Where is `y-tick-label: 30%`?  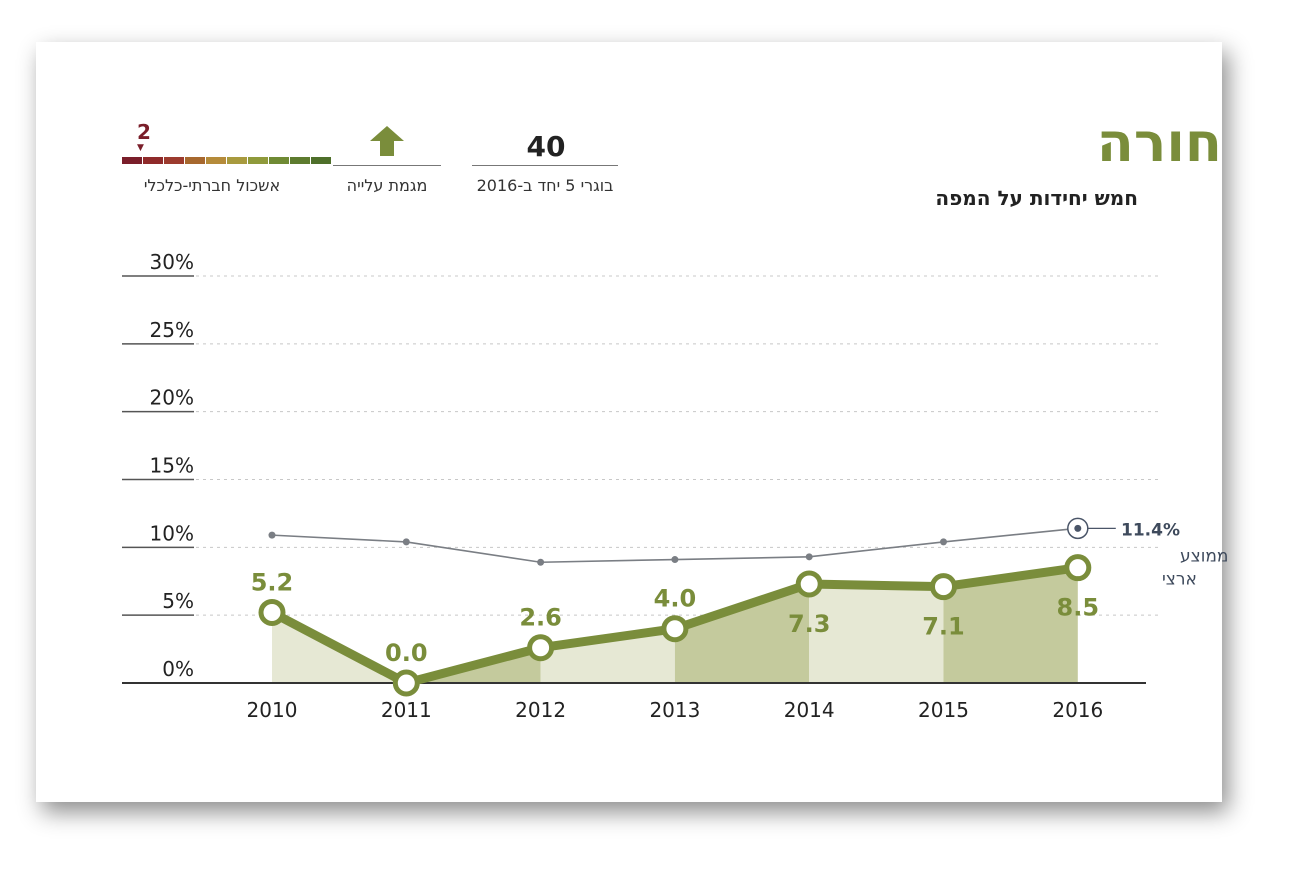 y-tick-label: 30% is located at coordinates (172, 262).